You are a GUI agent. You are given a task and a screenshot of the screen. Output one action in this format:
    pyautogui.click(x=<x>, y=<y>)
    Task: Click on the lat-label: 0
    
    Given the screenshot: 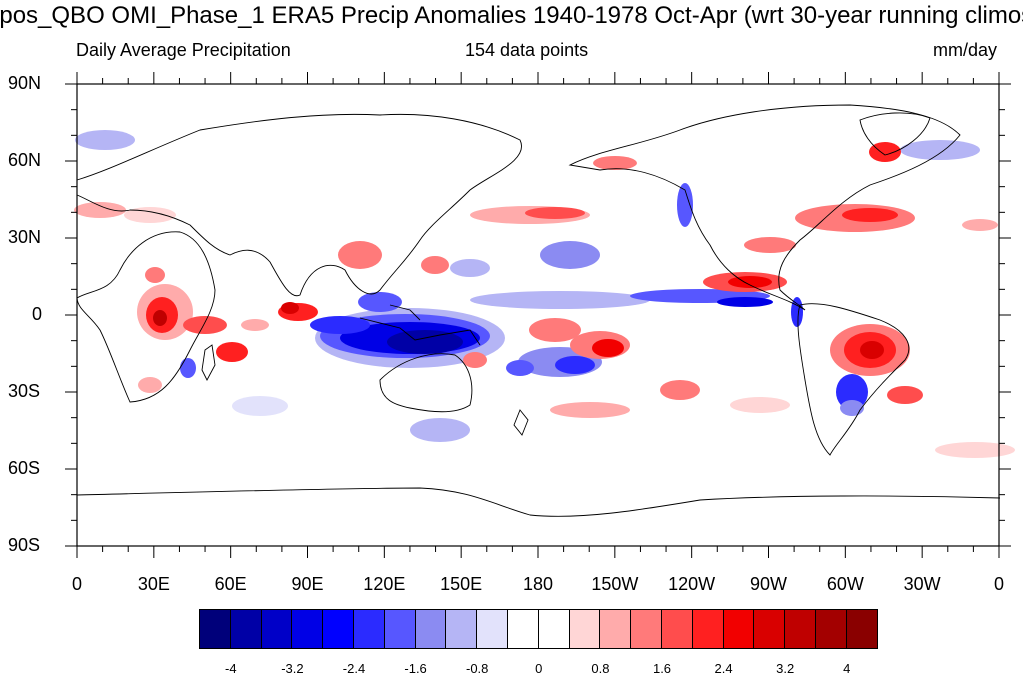 What is the action you would take?
    pyautogui.click(x=36, y=314)
    